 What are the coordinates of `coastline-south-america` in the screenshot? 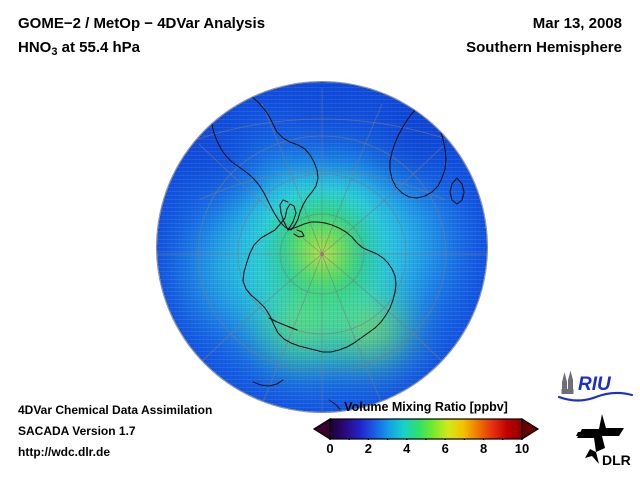 It's located at (264, 161).